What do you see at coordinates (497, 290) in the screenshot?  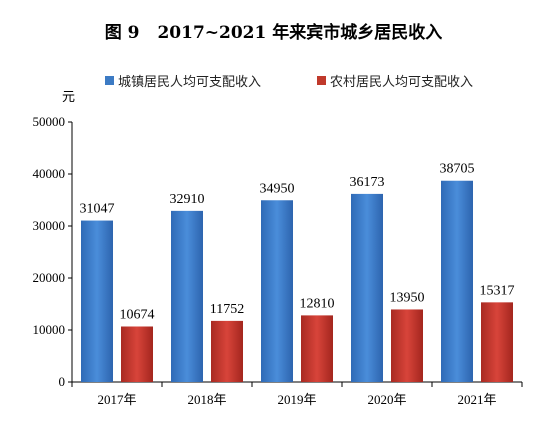 I see `data-label: 15317` at bounding box center [497, 290].